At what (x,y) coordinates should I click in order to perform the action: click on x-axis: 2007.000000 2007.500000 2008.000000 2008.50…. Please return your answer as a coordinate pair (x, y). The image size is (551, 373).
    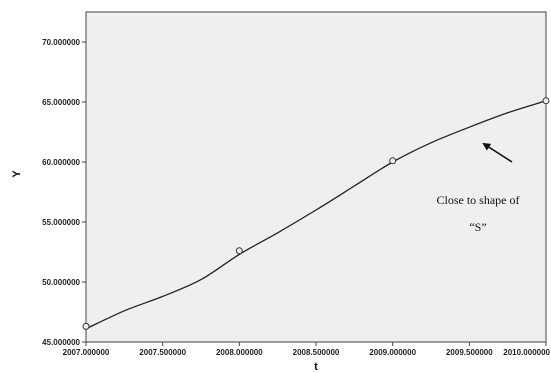
    Looking at the image, I should click on (307, 349).